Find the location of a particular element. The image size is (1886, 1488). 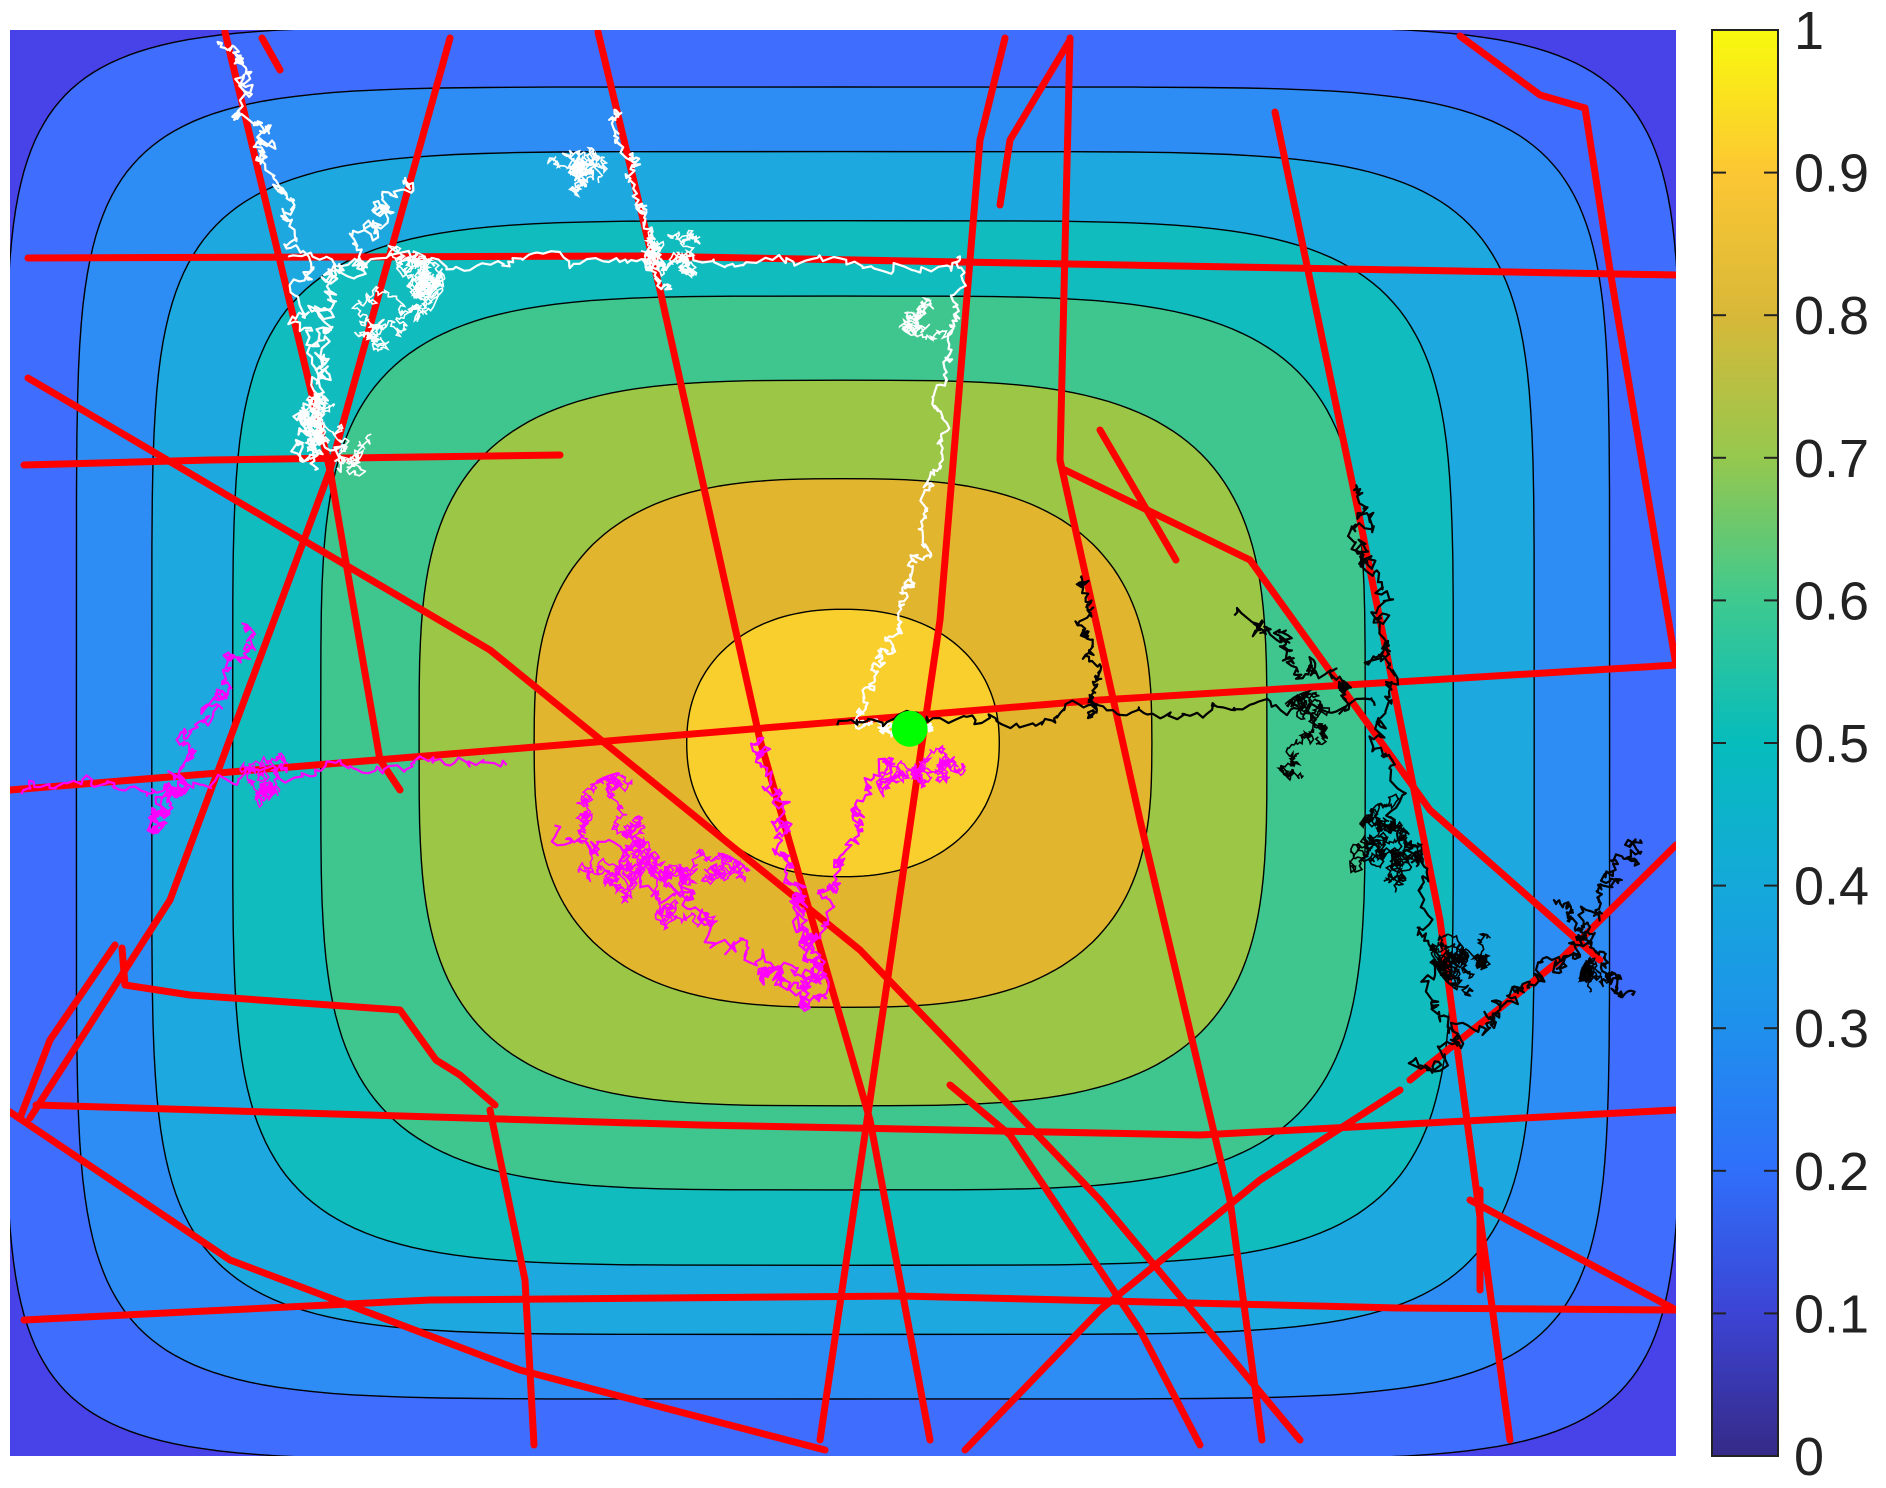

colorbar-tick-label: 0.8 is located at coordinates (1831, 316).